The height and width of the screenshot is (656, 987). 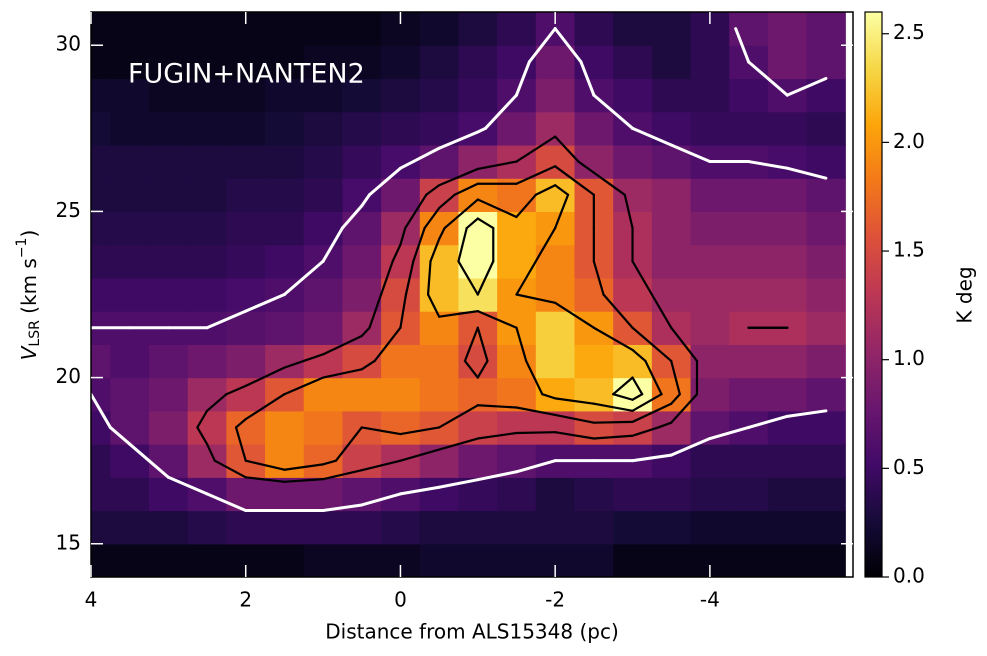 What do you see at coordinates (245, 600) in the screenshot?
I see `x-tick-label: 2` at bounding box center [245, 600].